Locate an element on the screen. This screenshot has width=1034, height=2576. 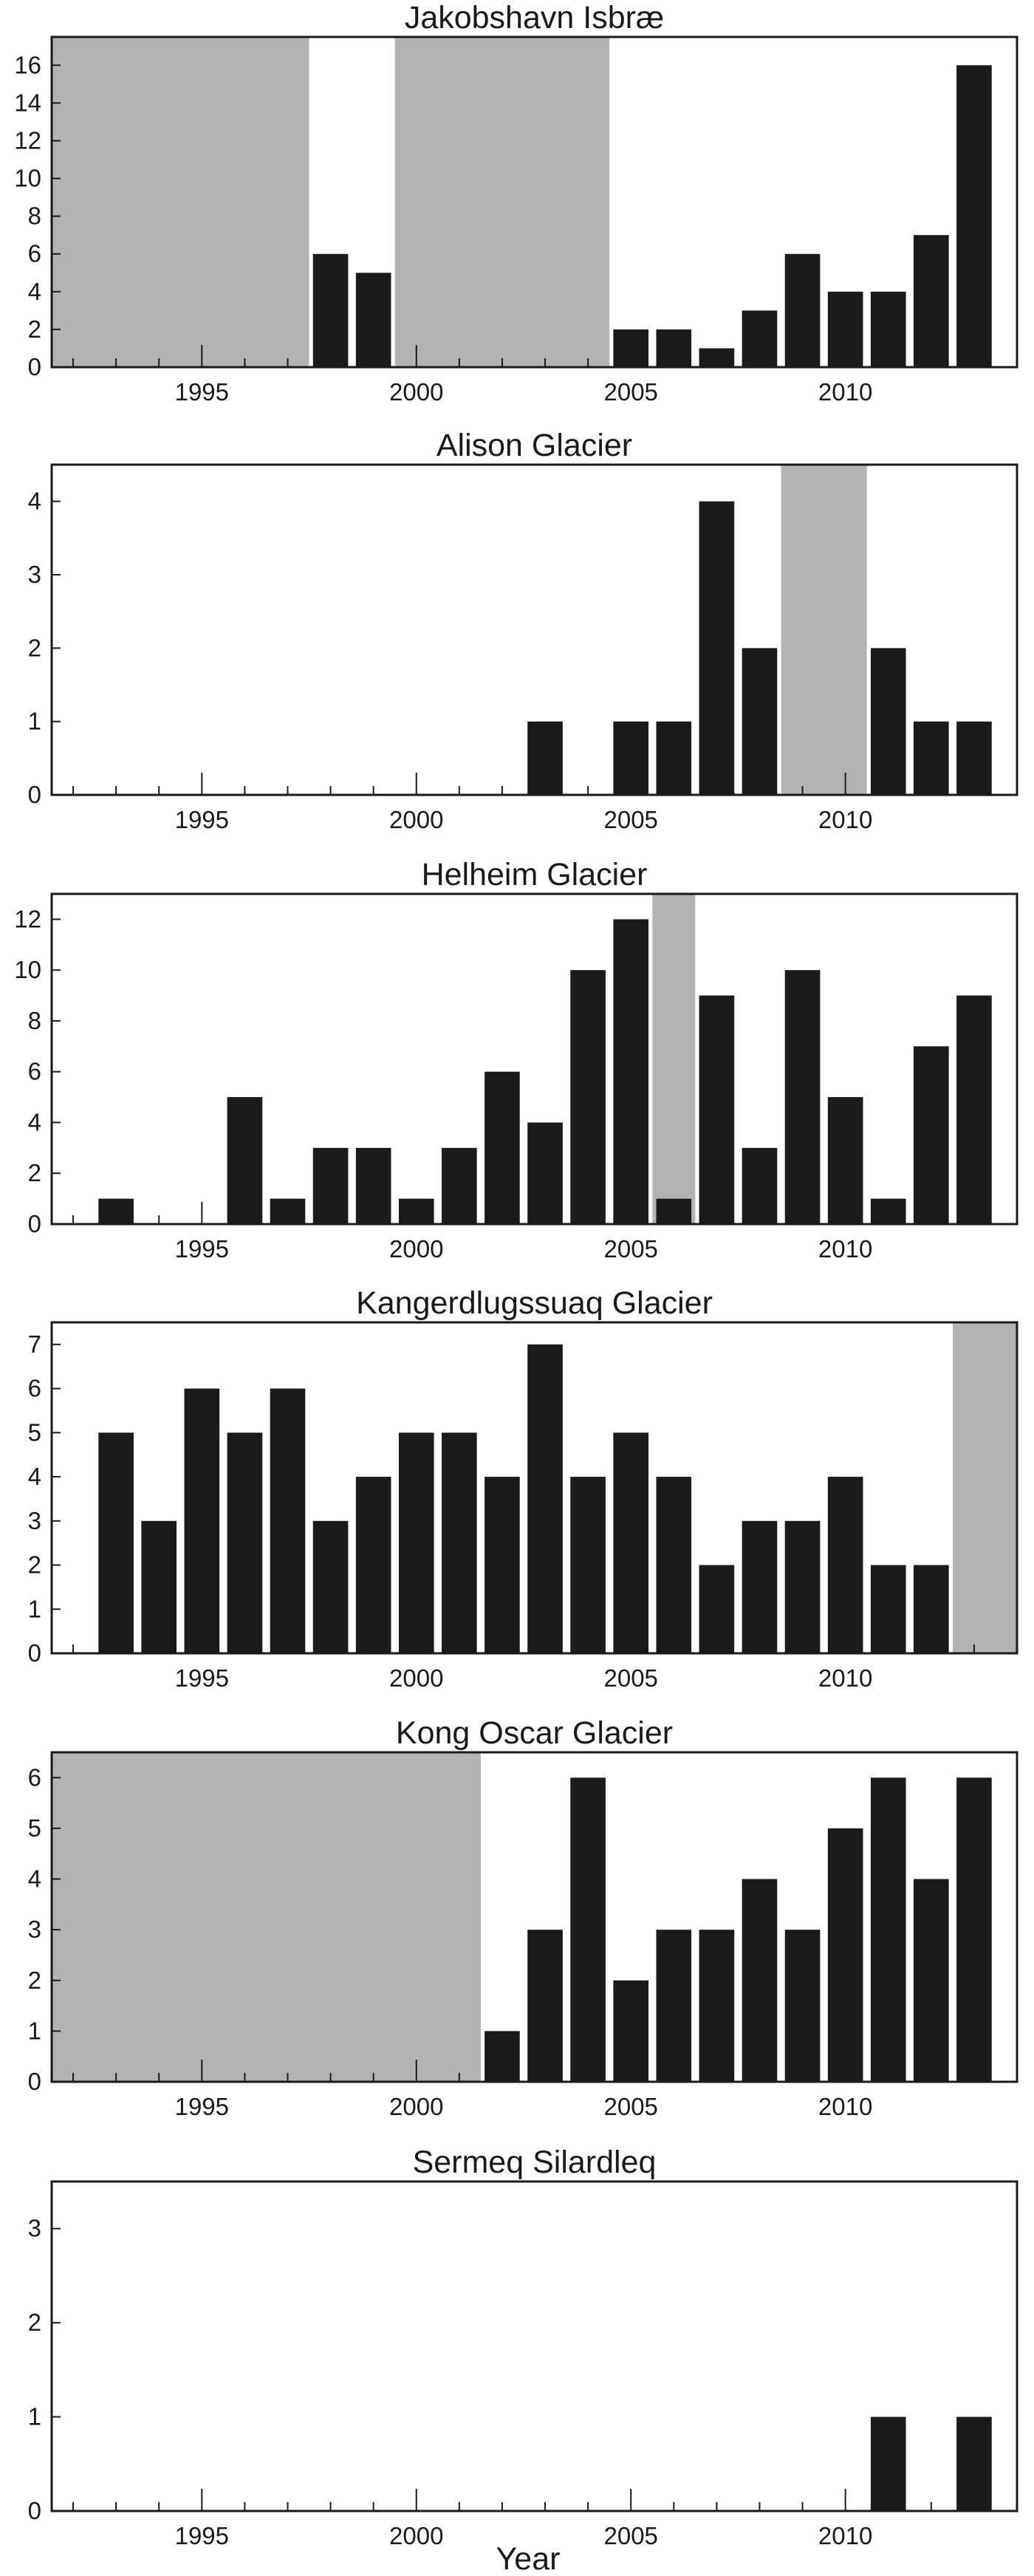
panel-title: Helheim Glacier is located at coordinates (535, 874).